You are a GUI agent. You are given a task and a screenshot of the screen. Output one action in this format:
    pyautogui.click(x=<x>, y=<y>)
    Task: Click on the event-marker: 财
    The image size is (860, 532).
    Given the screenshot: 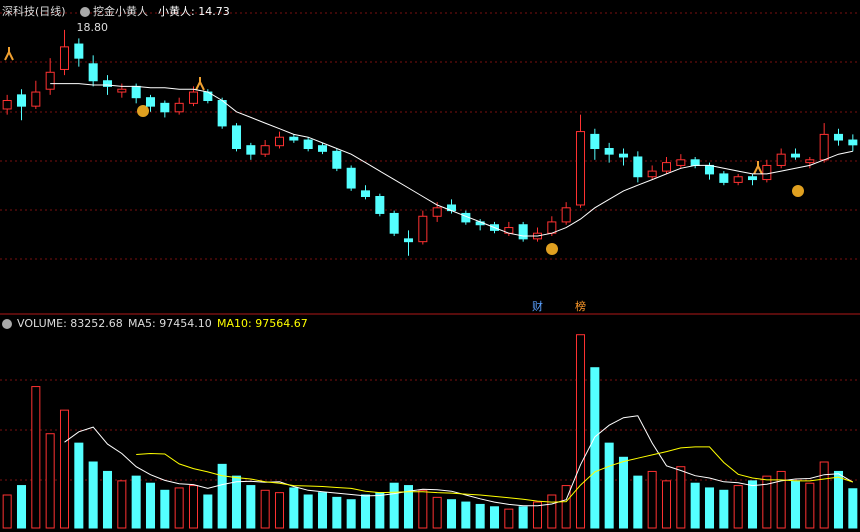 What is the action you would take?
    pyautogui.click(x=537, y=306)
    